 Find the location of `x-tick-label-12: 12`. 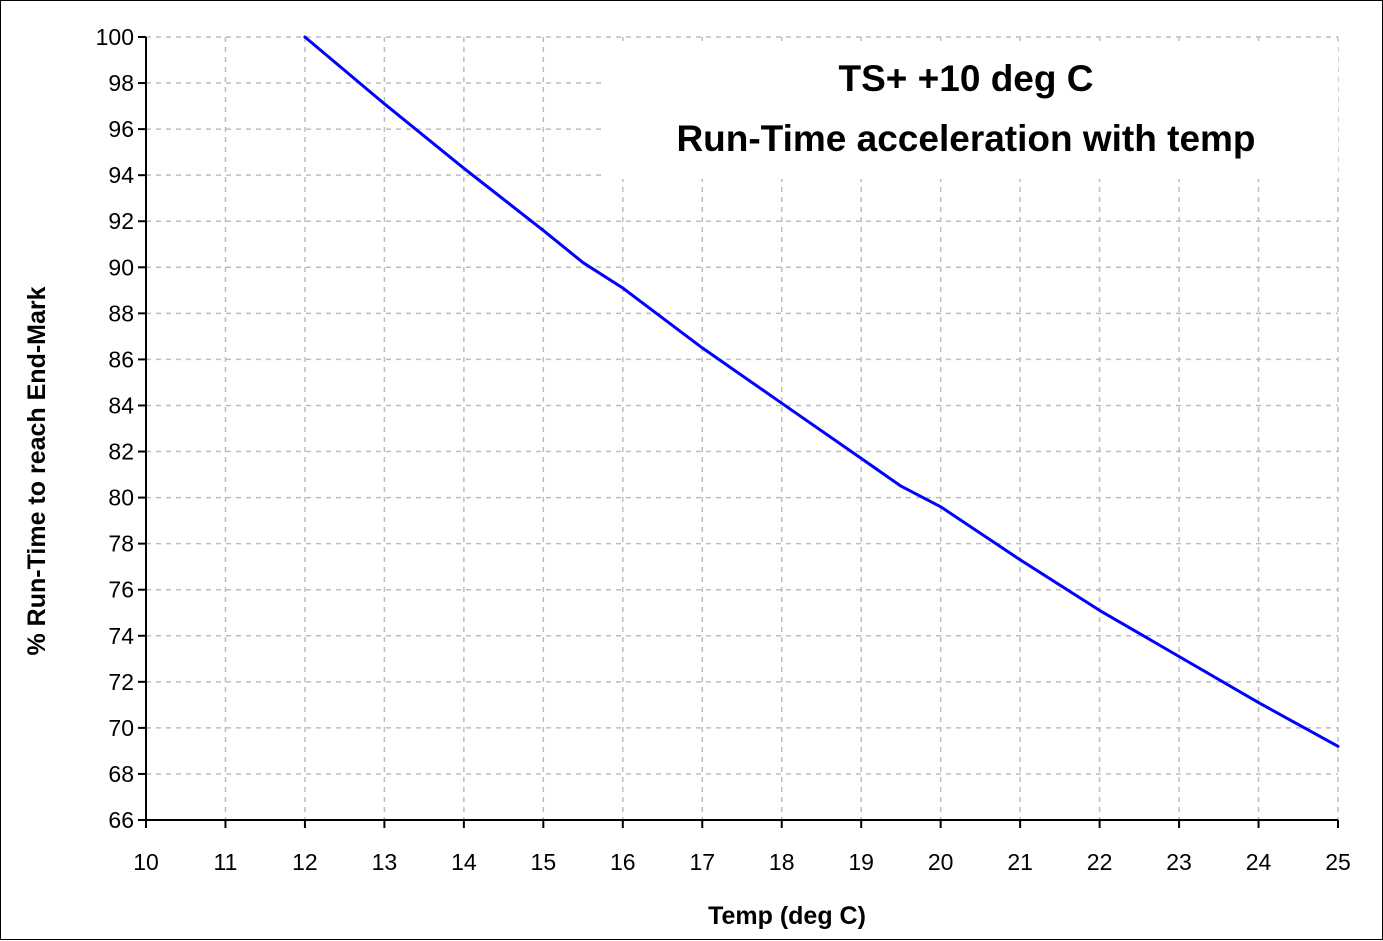

x-tick-label-12: 12 is located at coordinates (305, 862).